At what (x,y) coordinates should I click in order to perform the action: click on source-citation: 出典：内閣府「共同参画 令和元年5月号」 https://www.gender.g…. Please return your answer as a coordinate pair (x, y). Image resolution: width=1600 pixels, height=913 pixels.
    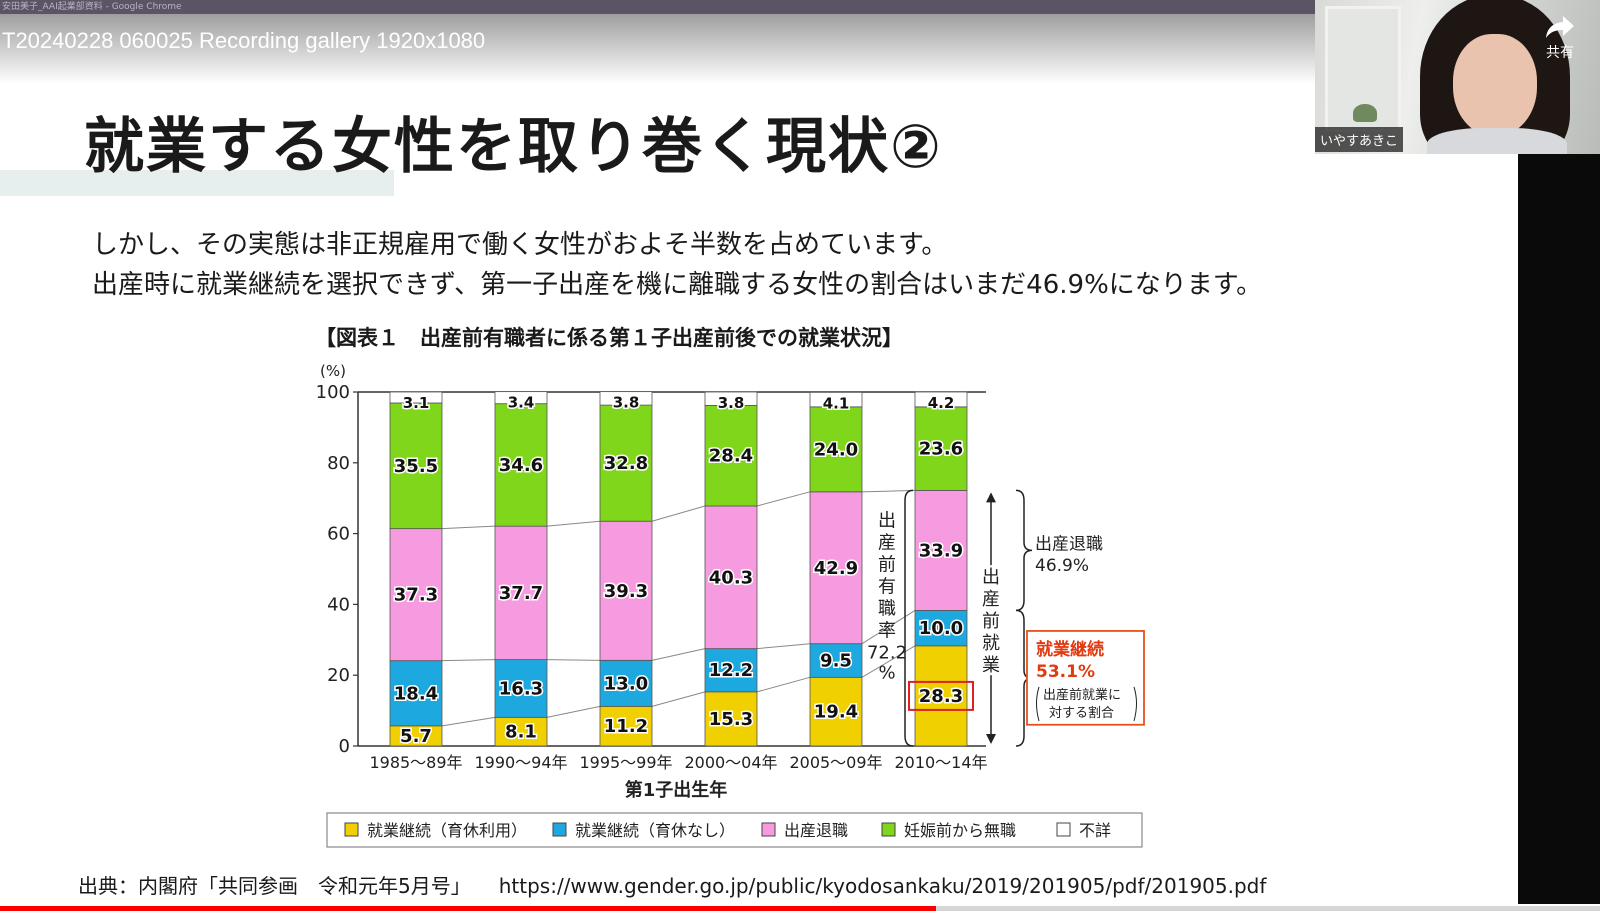
    Looking at the image, I should click on (672, 884).